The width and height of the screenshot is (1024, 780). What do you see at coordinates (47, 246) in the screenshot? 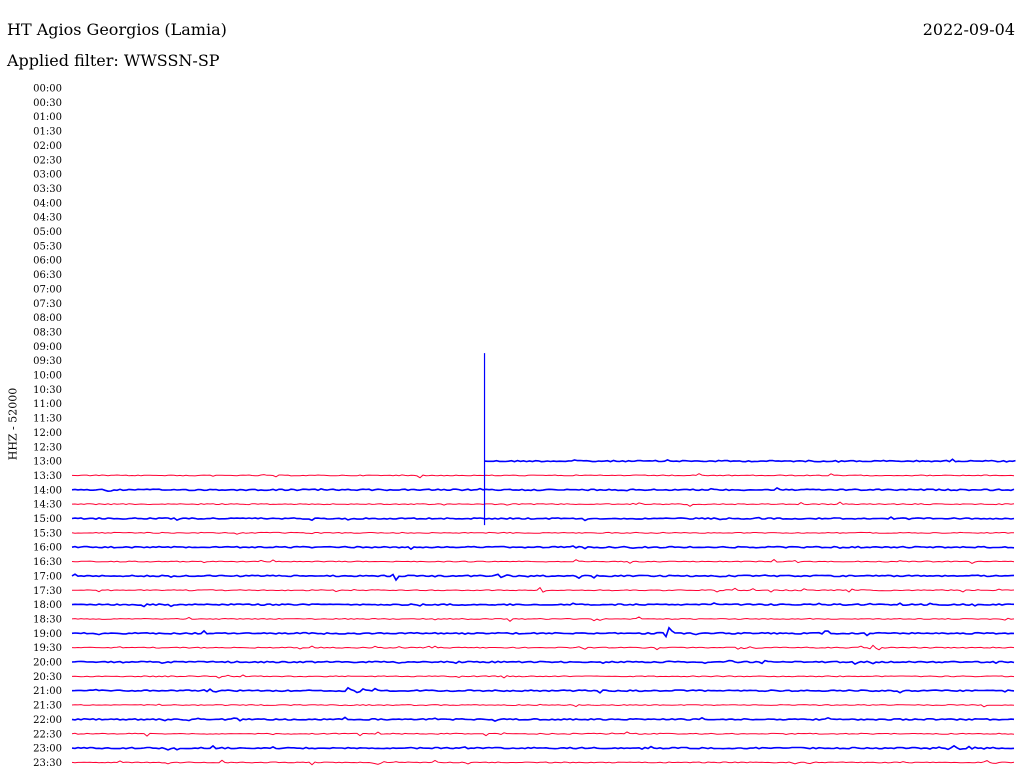
I see `row-time-label: 05:30` at bounding box center [47, 246].